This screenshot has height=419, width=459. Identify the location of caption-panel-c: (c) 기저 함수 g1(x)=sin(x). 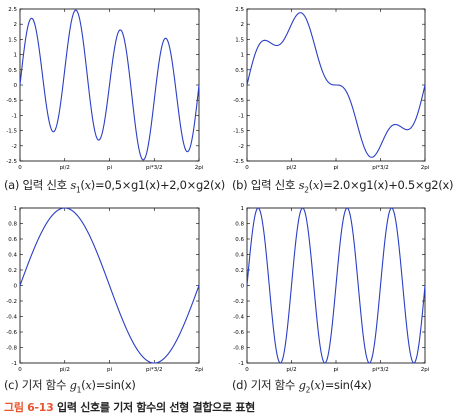
(70, 386).